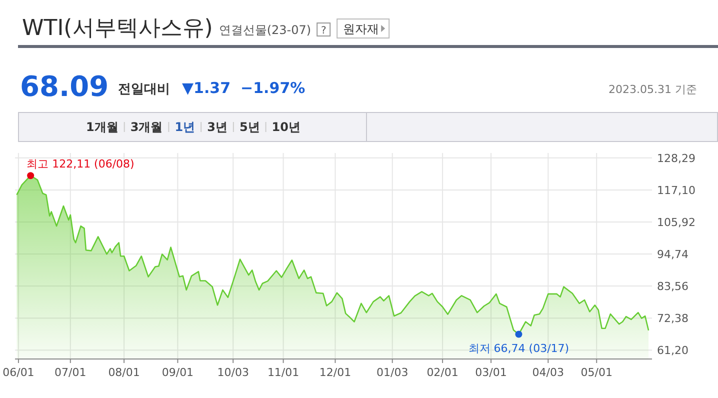  I want to click on x-tick-label: 02/01, so click(442, 372).